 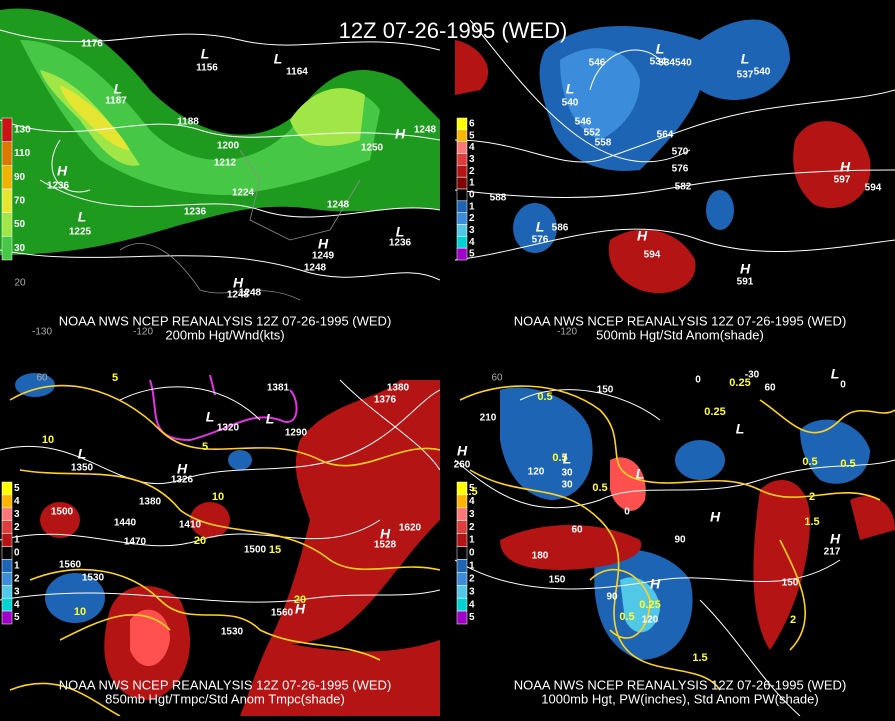 I want to click on contour-label: 217, so click(x=832, y=552).